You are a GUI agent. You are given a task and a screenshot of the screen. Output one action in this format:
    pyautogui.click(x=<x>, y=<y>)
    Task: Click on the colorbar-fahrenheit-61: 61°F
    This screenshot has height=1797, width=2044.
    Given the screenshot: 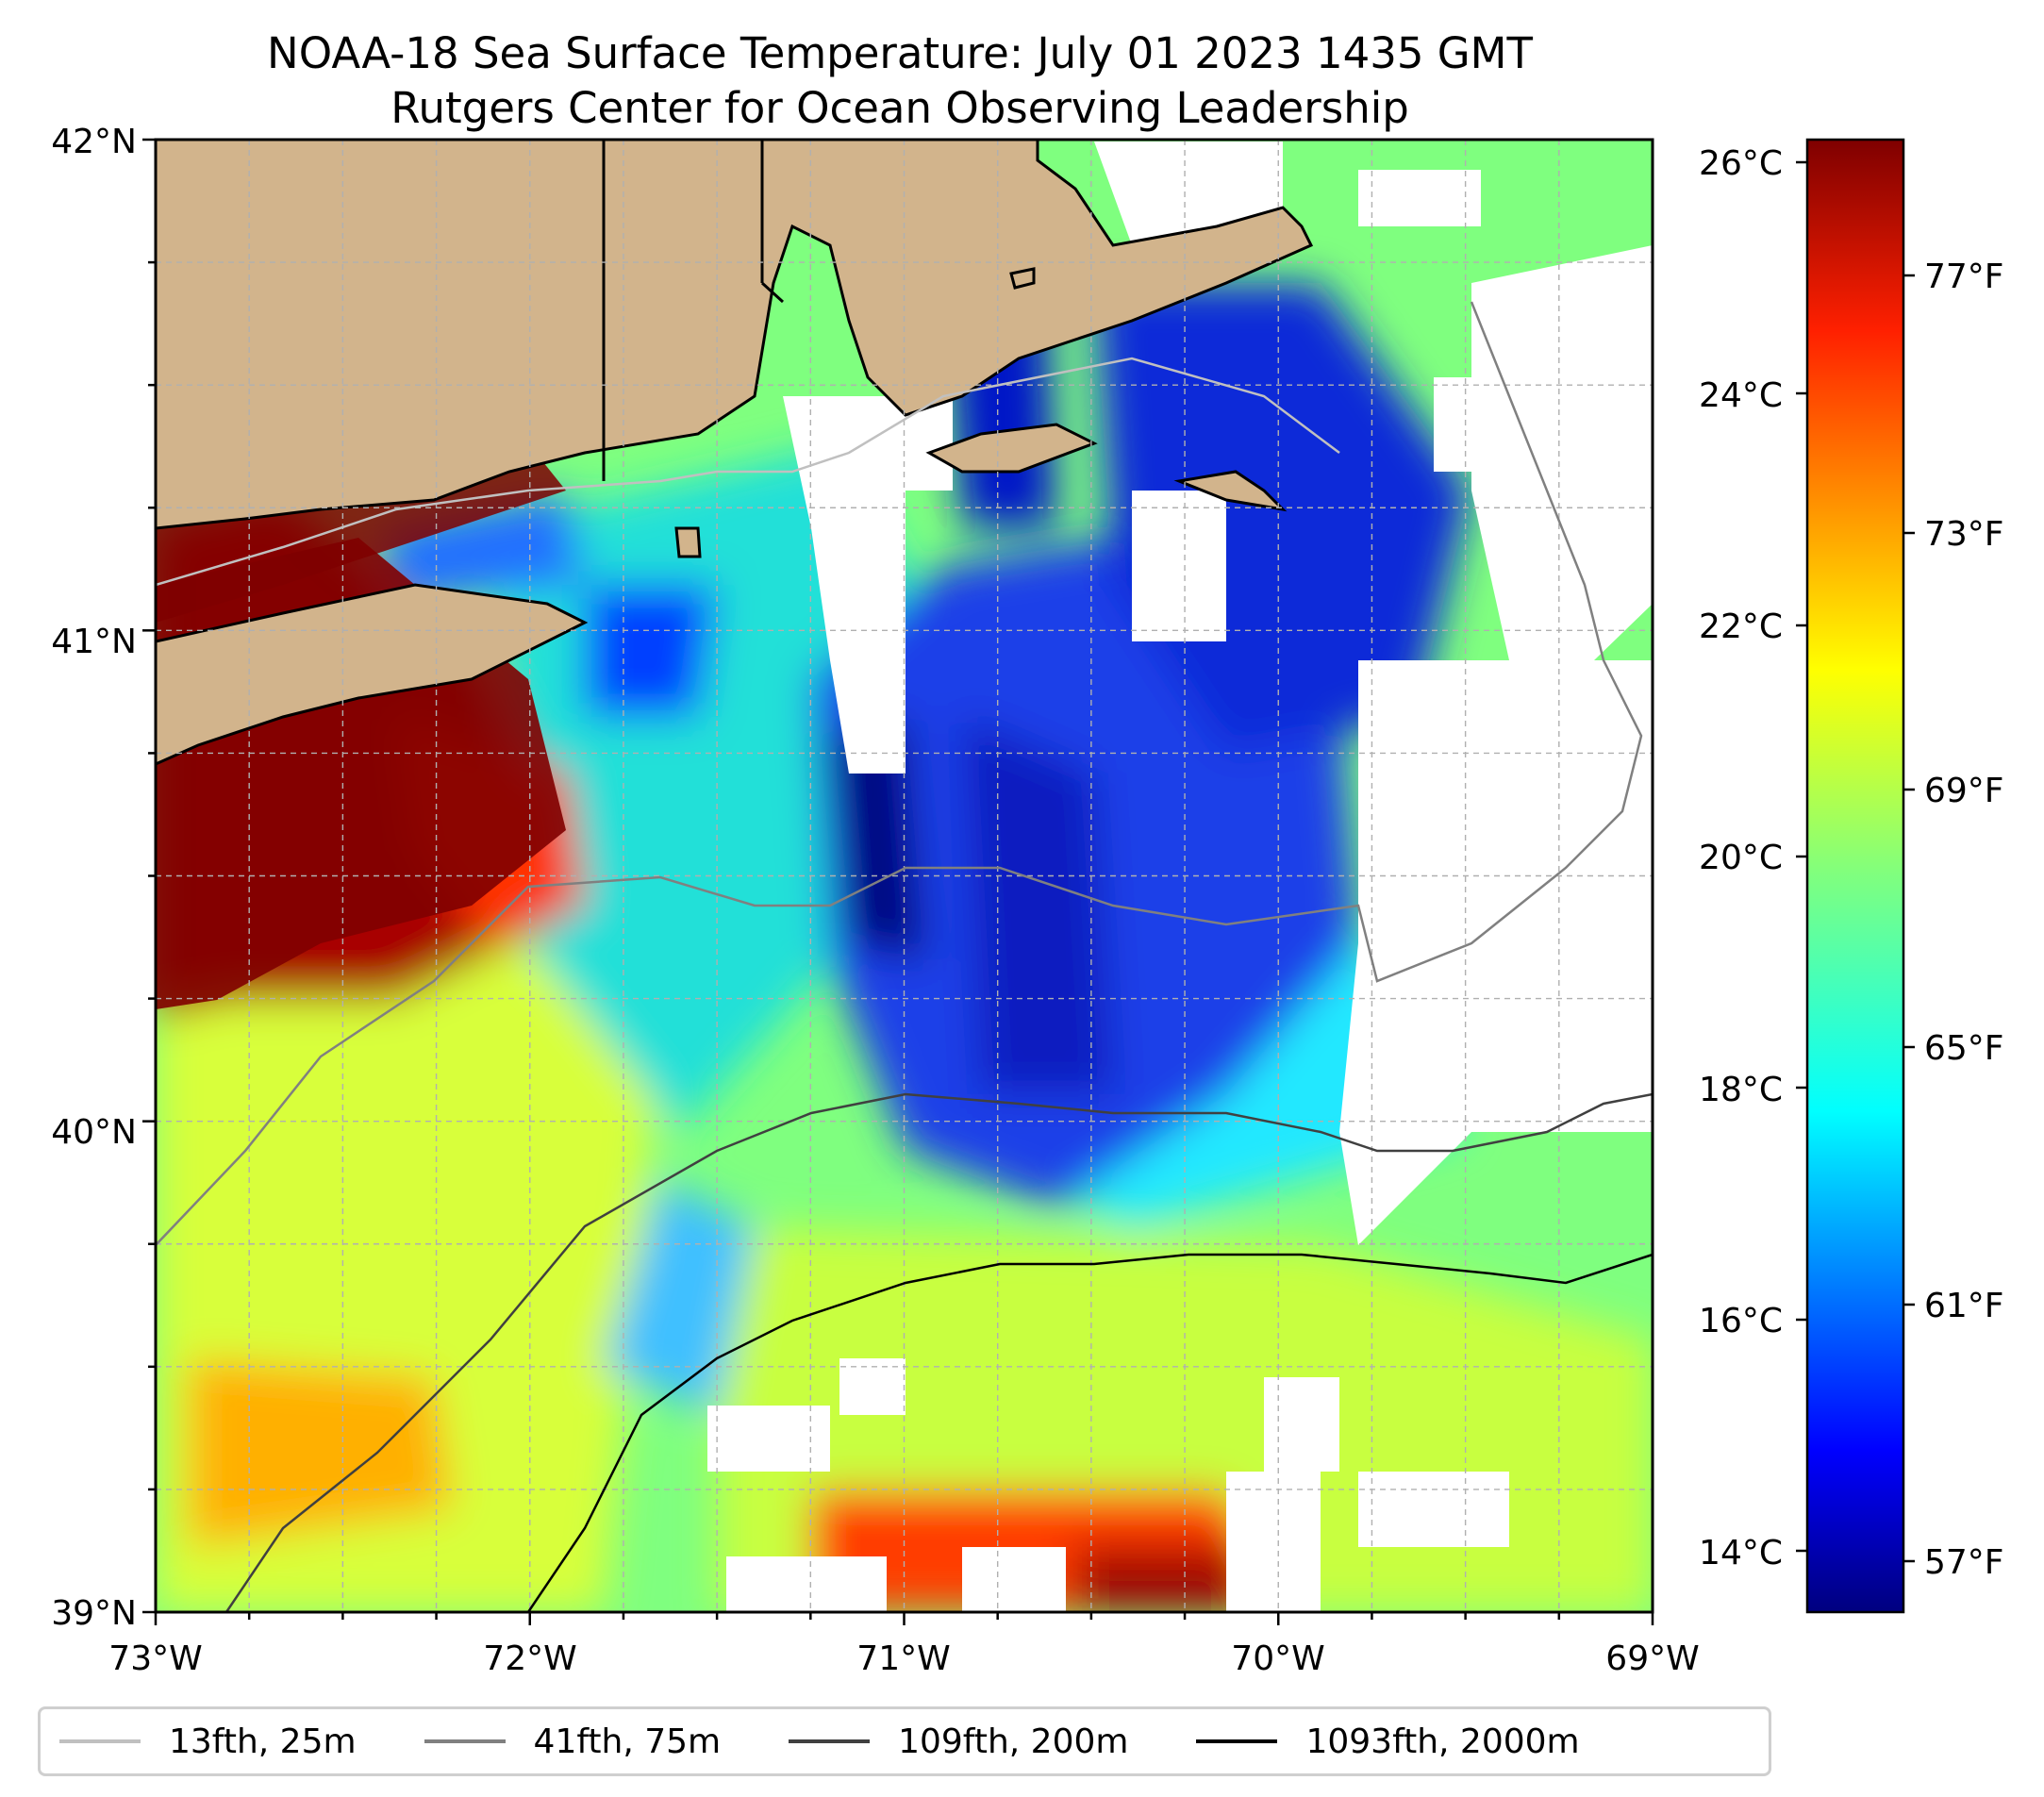 What is the action you would take?
    pyautogui.click(x=1964, y=1306)
    